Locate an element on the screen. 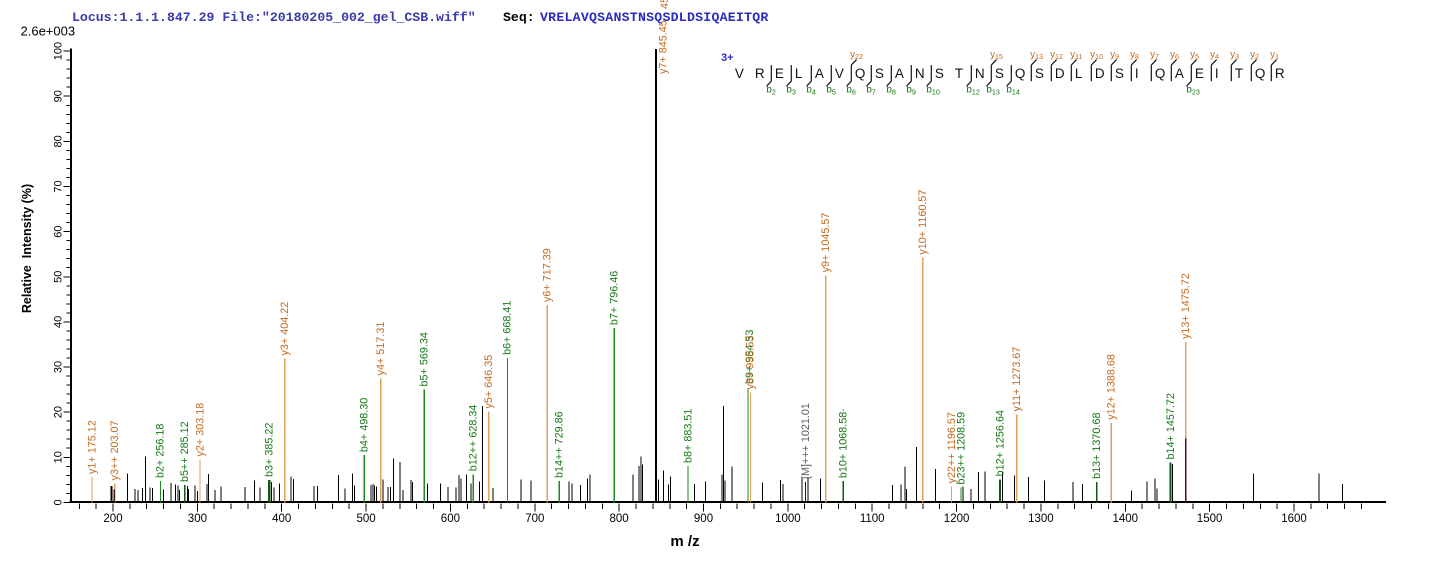  svg-text: y3+ 404.22 is located at coordinates (285, 329).